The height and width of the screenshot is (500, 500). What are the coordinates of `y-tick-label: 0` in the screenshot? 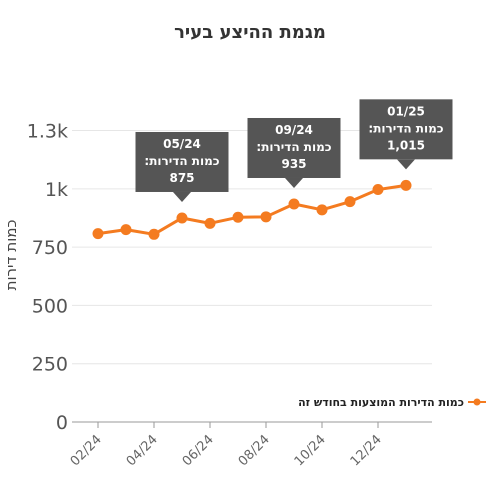 It's located at (62, 423).